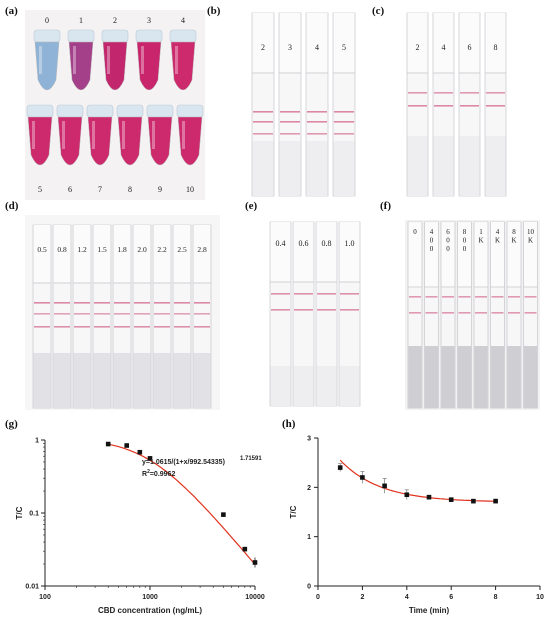  What do you see at coordinates (190, 189) in the screenshot?
I see `tube-label: 10` at bounding box center [190, 189].